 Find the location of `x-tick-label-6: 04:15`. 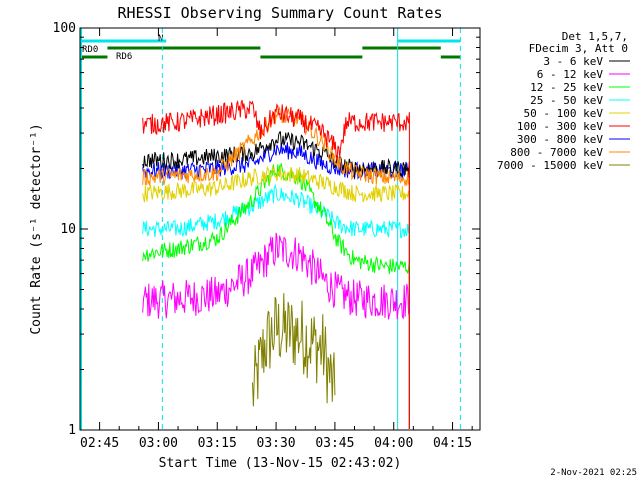

x-tick-label-6: 04:15 is located at coordinates (452, 443).